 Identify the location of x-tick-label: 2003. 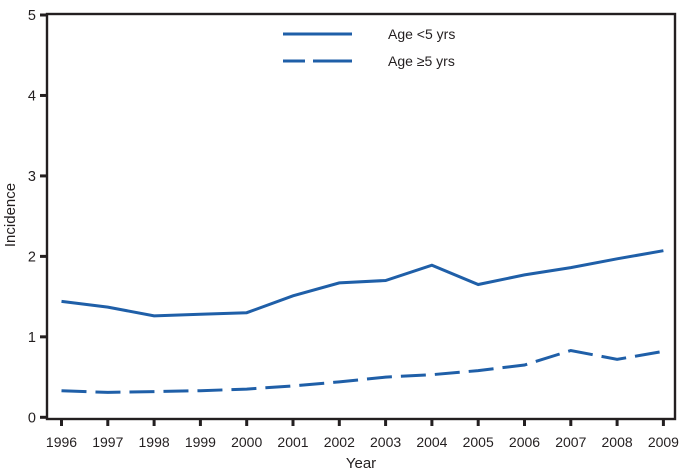
(385, 442).